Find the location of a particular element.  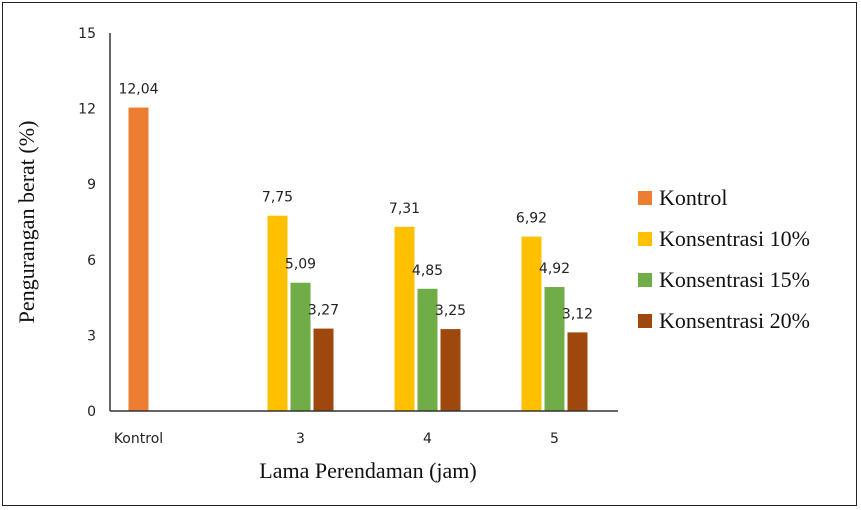

legend-label: Kontrol is located at coordinates (693, 197).